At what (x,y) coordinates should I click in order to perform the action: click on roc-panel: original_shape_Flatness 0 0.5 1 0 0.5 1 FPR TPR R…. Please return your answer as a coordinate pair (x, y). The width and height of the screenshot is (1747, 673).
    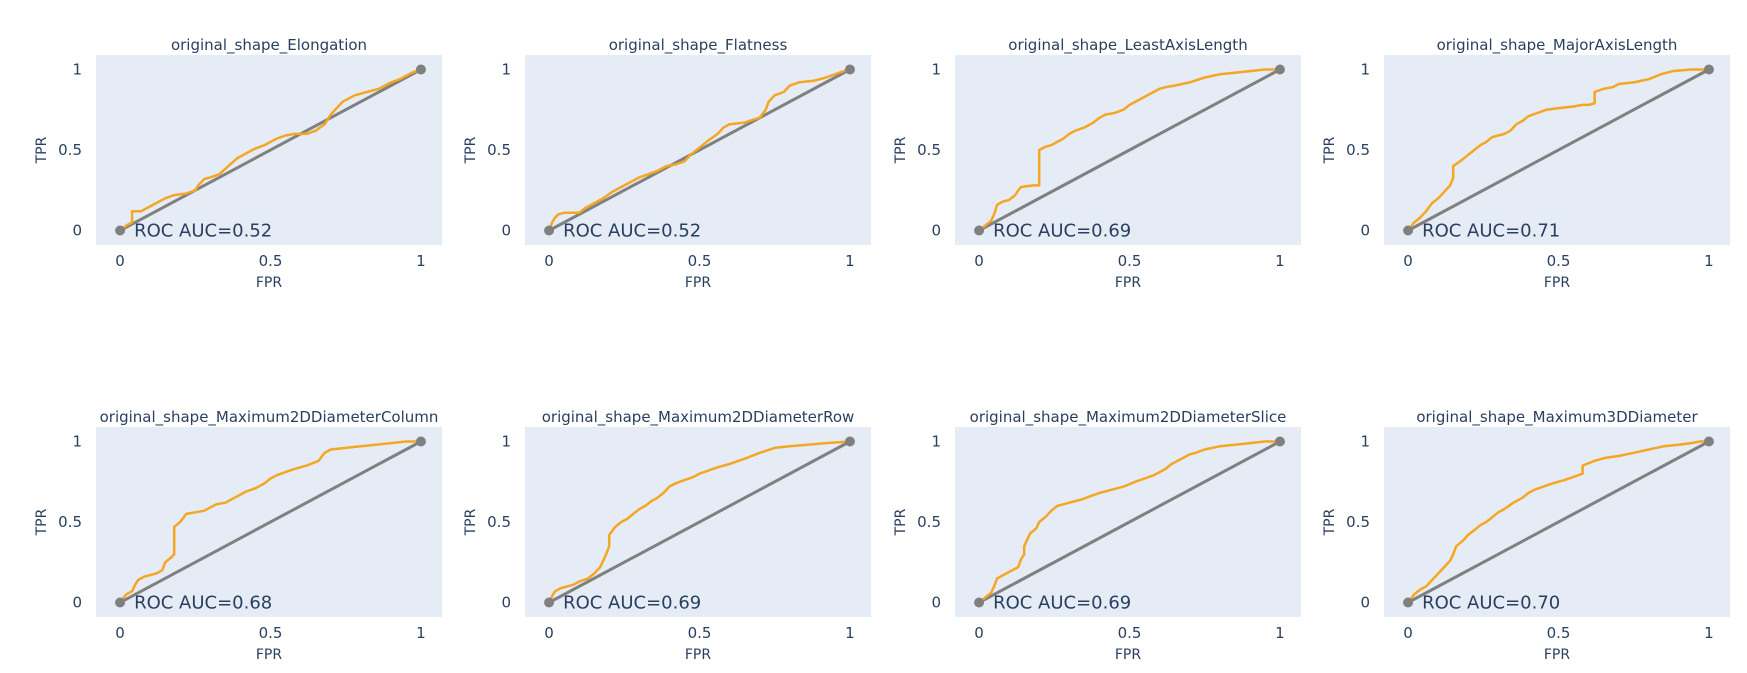
    Looking at the image, I should click on (667, 163).